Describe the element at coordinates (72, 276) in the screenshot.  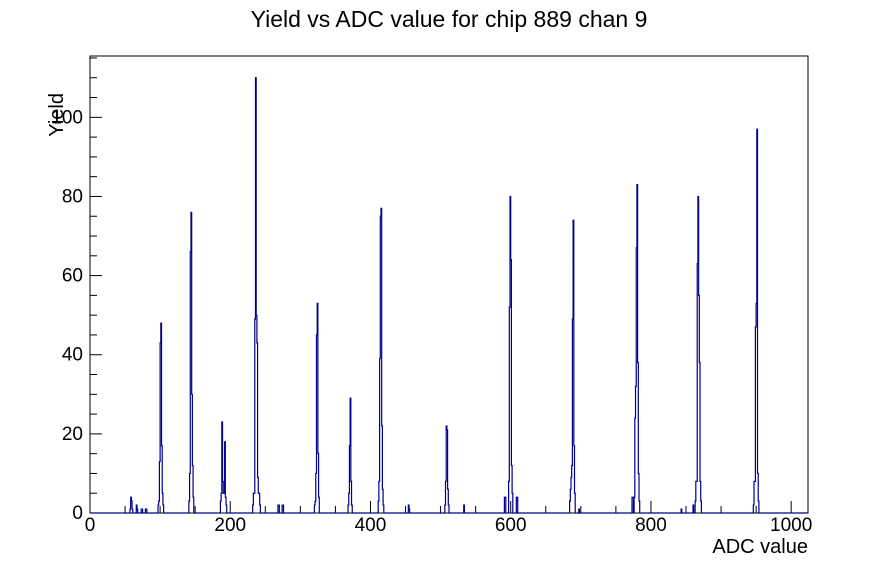
I see `y-tick-label: 60` at that location.